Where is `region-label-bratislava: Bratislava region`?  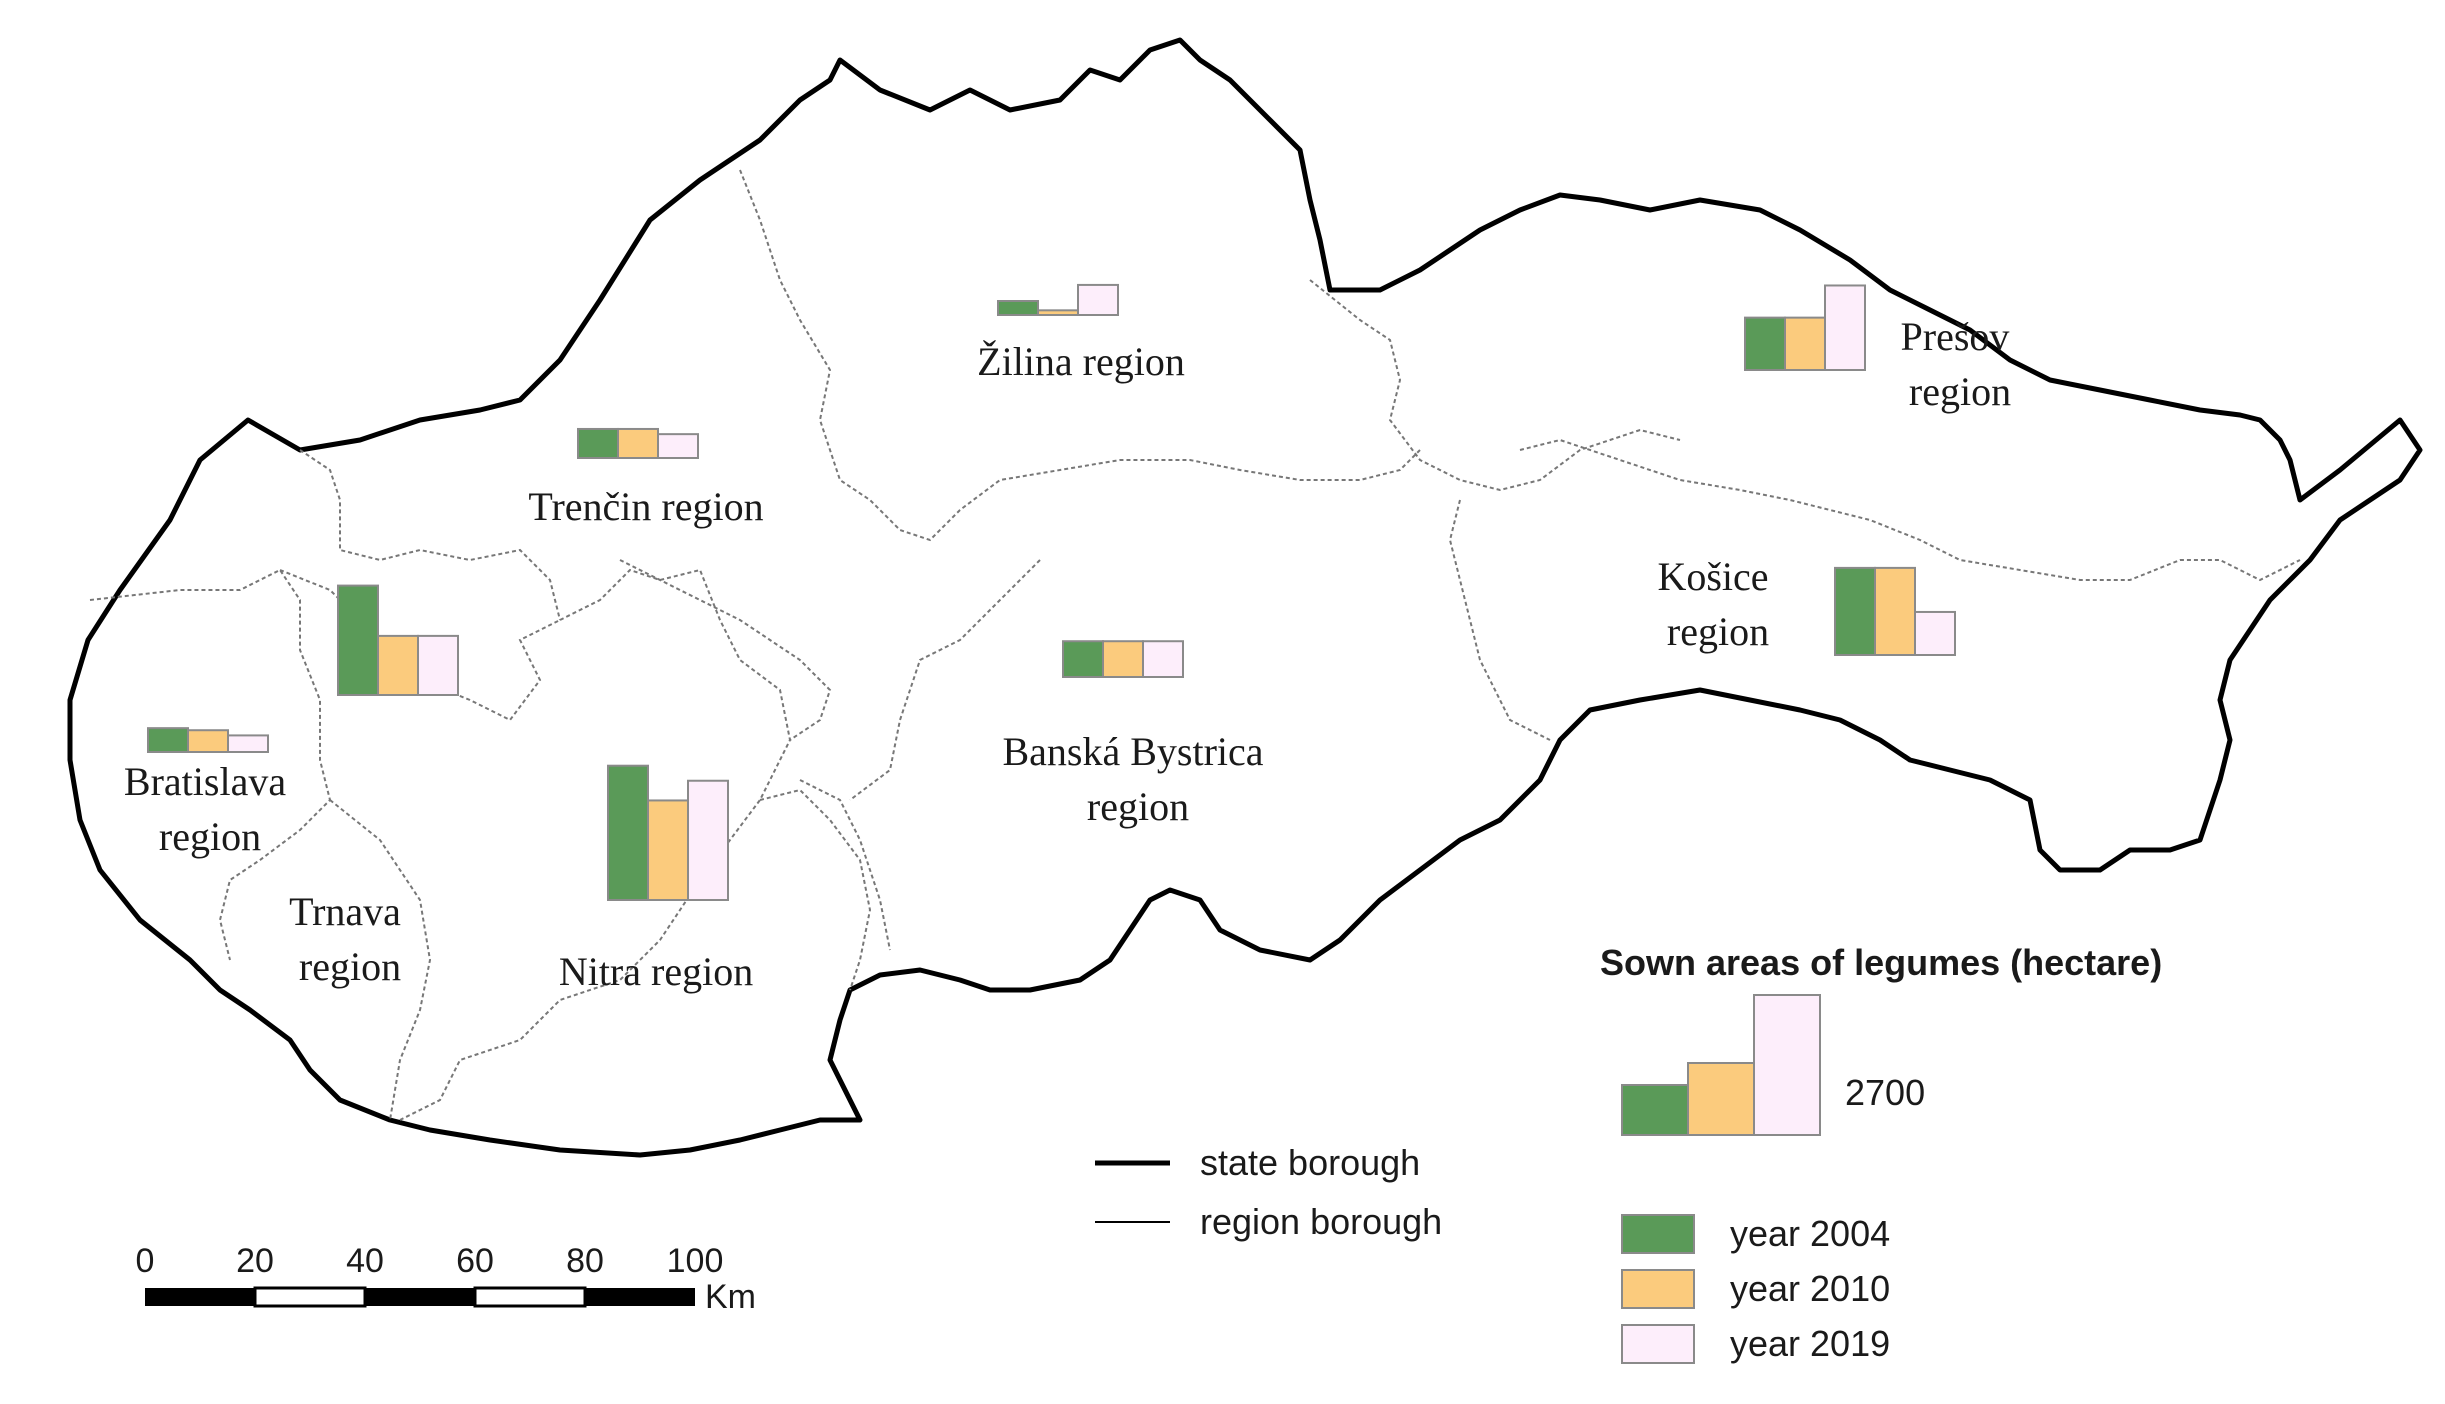
region-label-bratislava: Bratislava region is located at coordinates (210, 809).